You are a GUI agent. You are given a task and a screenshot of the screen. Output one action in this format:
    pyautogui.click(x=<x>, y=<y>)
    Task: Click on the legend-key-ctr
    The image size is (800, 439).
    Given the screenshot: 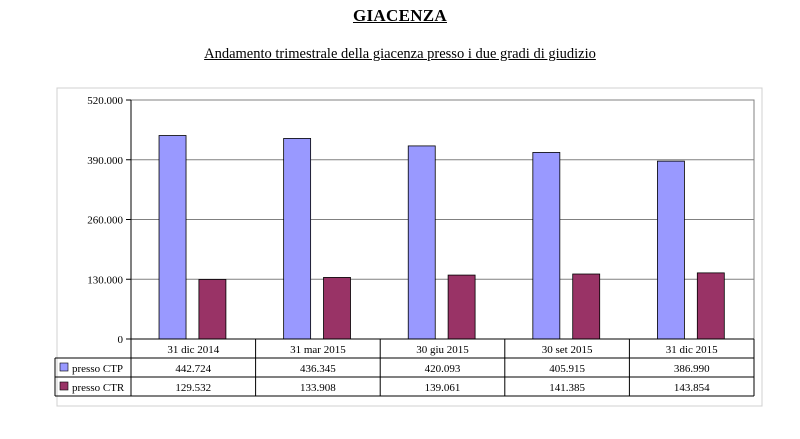 What is the action you would take?
    pyautogui.click(x=64, y=386)
    